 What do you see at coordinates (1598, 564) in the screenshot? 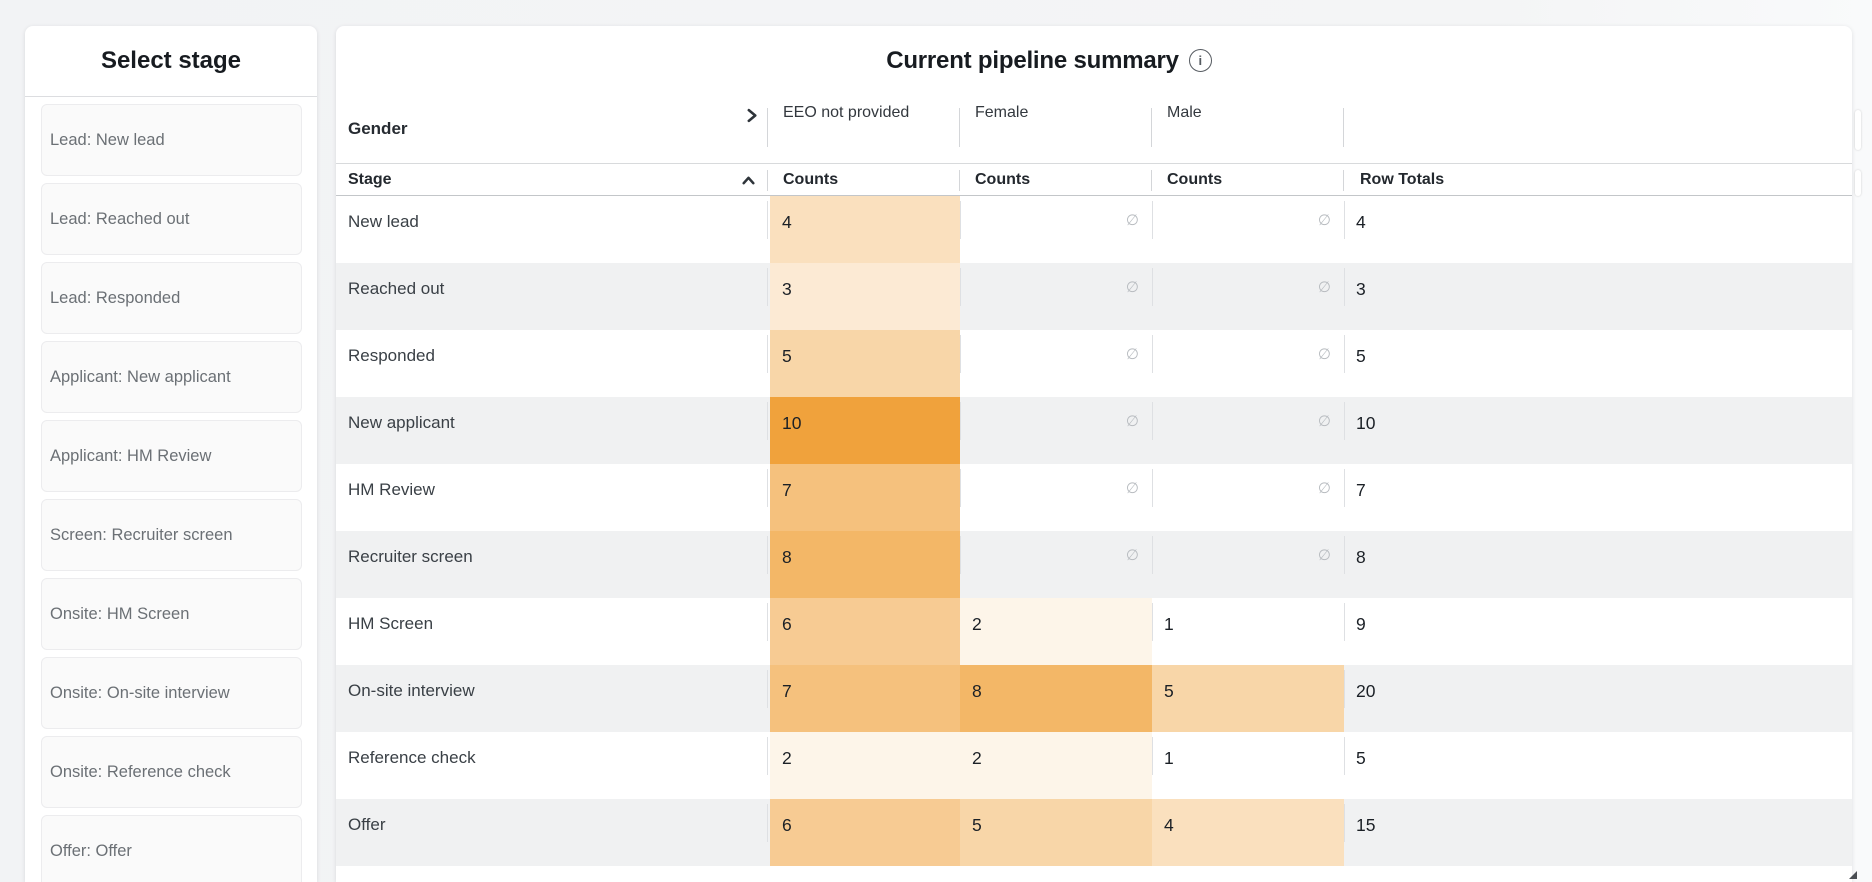
I see `row-total-cell: 8` at bounding box center [1598, 564].